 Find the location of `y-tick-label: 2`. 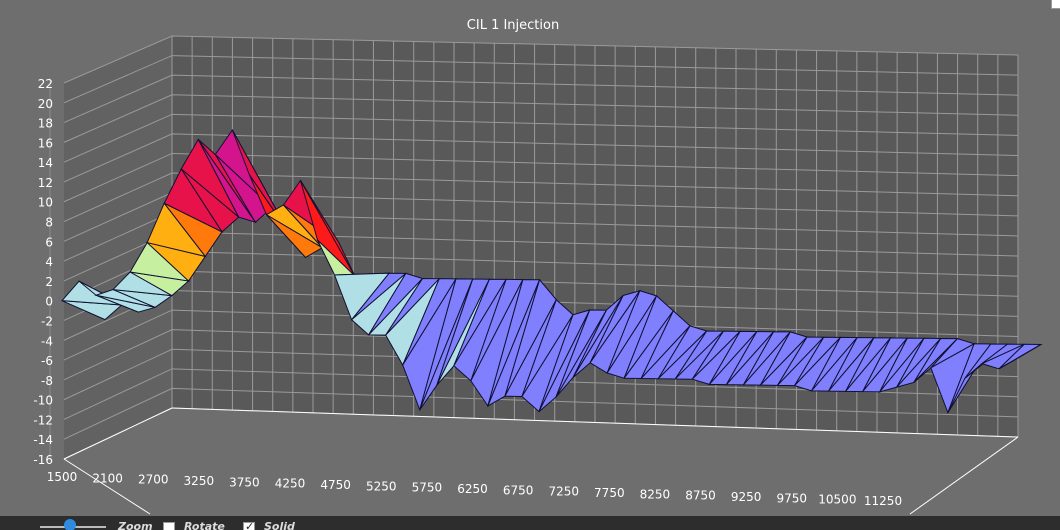

y-tick-label: 2 is located at coordinates (49, 282).